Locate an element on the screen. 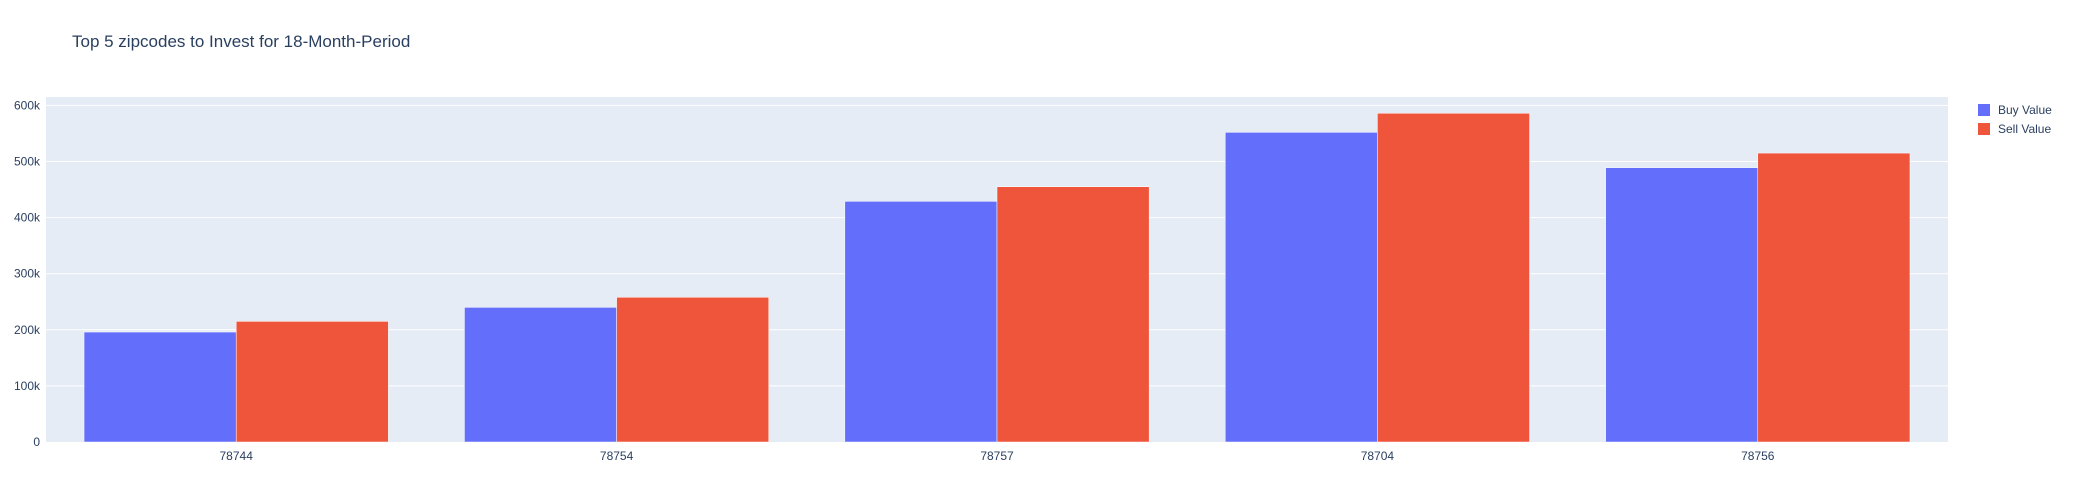 The height and width of the screenshot is (491, 2098). y-tick-label: 400k is located at coordinates (27, 218).